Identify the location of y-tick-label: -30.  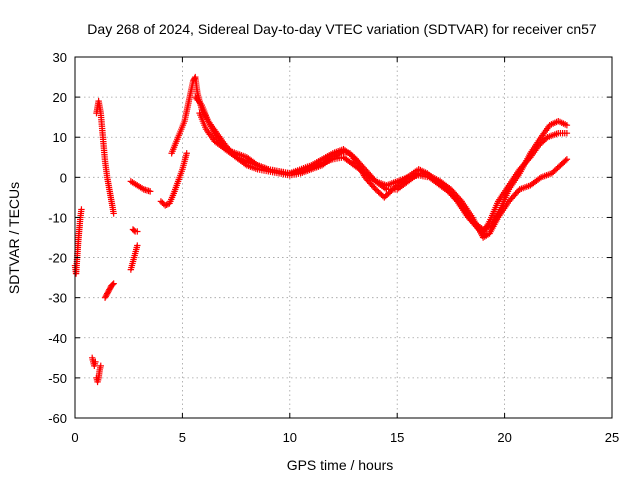
(57, 298).